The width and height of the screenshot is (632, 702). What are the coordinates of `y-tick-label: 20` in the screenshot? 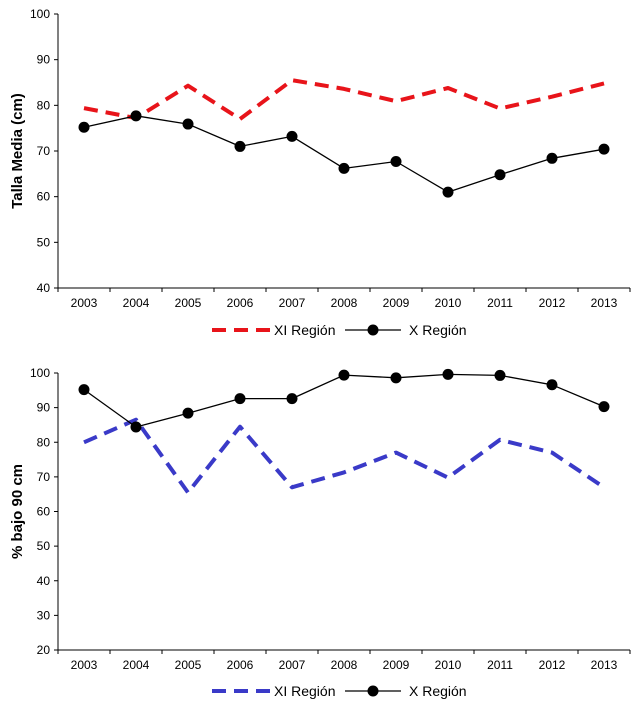 It's located at (44, 650).